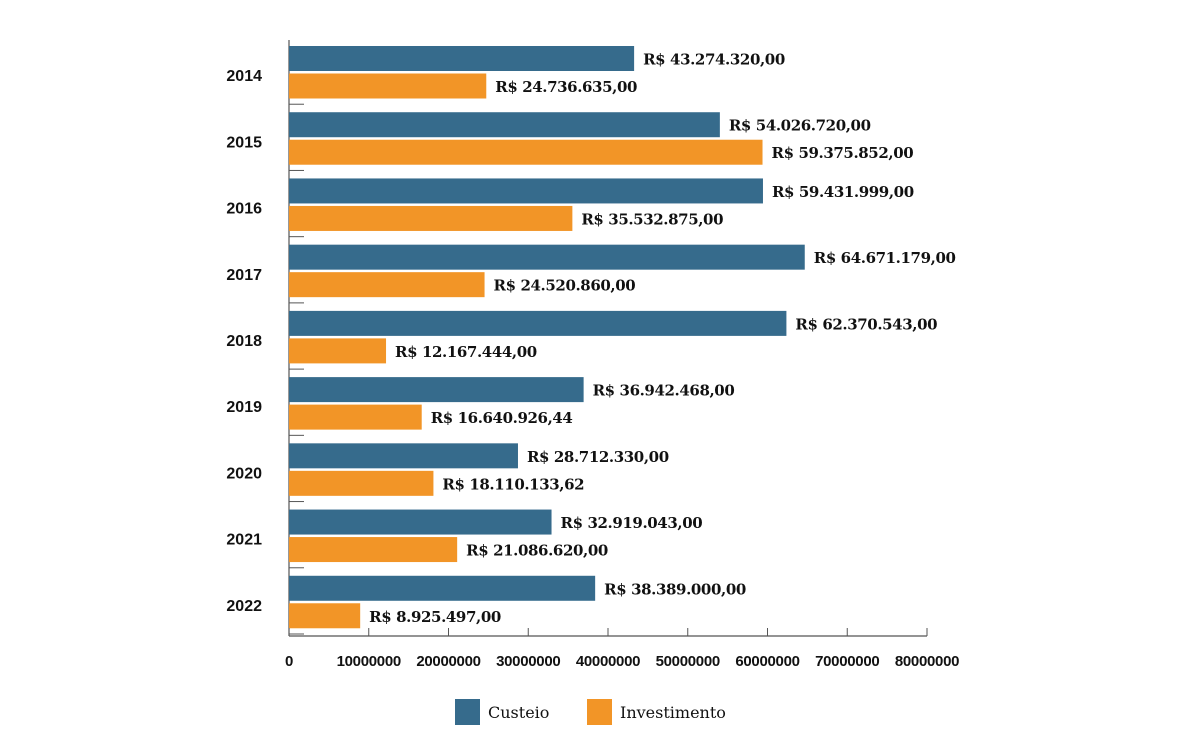 Image resolution: width=1184 pixels, height=747 pixels. What do you see at coordinates (664, 391) in the screenshot?
I see `data-label: R$ 36.942.468,00` at bounding box center [664, 391].